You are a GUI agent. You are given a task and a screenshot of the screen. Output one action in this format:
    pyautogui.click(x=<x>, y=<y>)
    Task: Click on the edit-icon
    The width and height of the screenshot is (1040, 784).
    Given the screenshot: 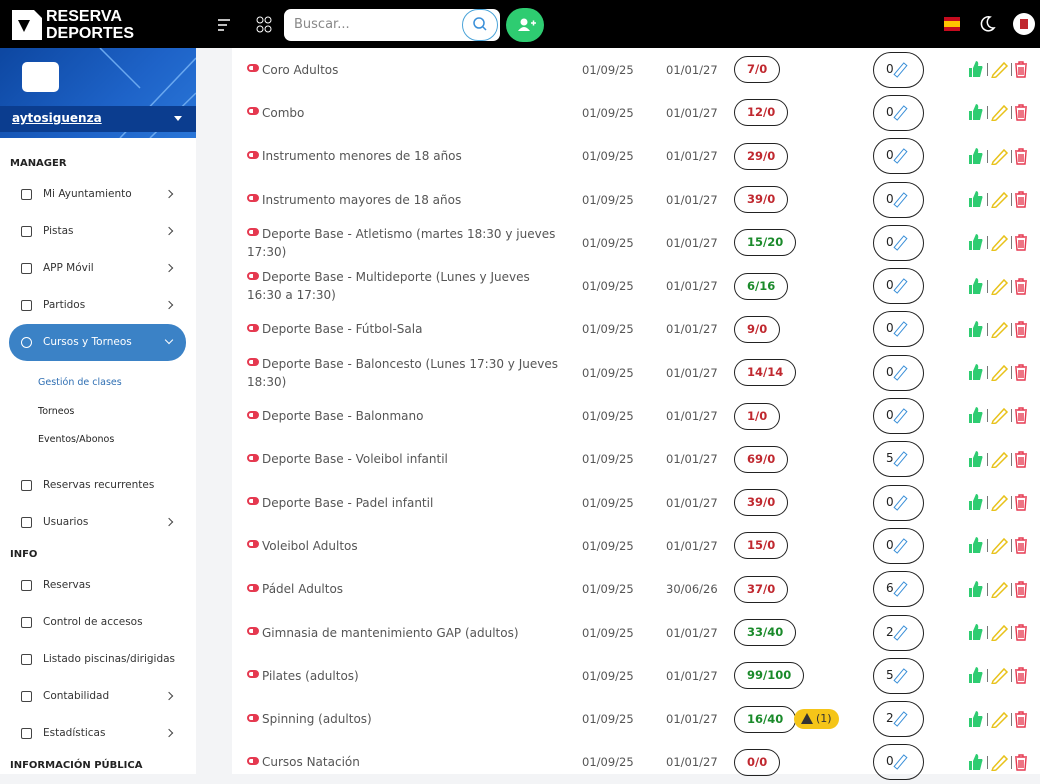 What is the action you would take?
    pyautogui.click(x=900, y=502)
    